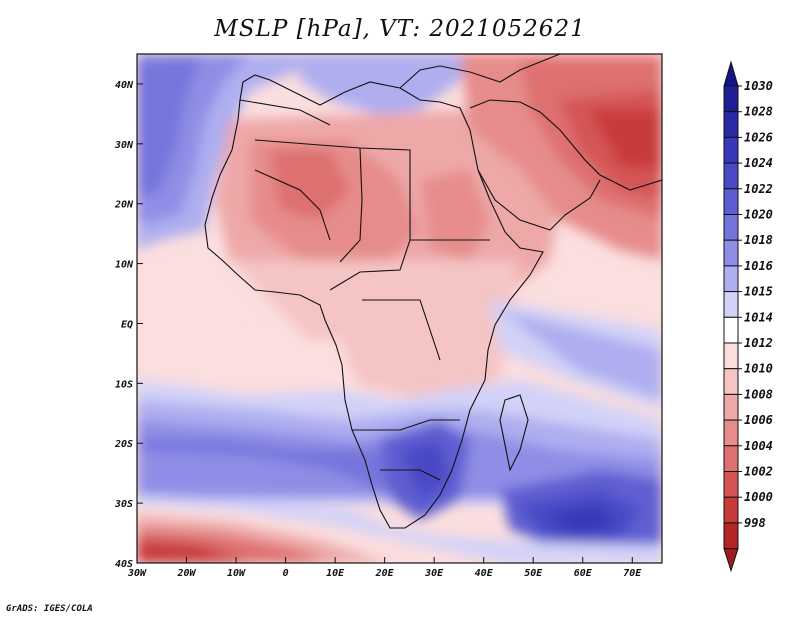  What do you see at coordinates (758, 292) in the screenshot?
I see `colorbar-label: 1015` at bounding box center [758, 292].